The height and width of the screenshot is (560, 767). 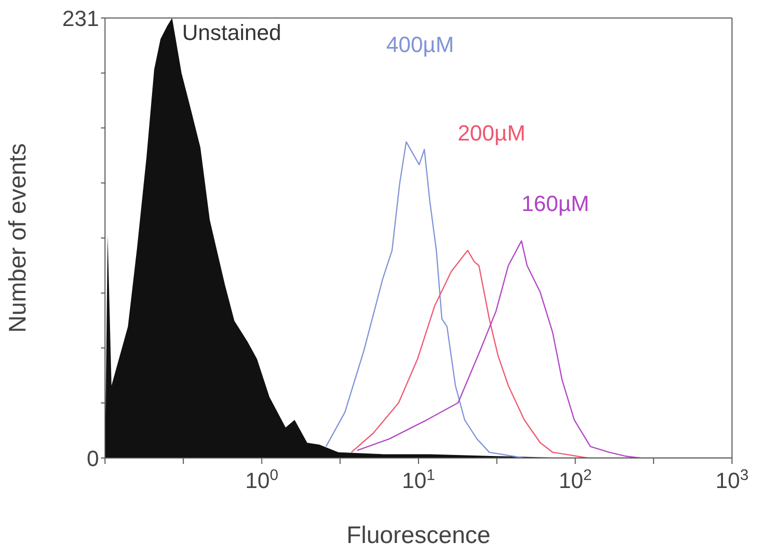 What do you see at coordinates (492, 133) in the screenshot?
I see `text: 200µM` at bounding box center [492, 133].